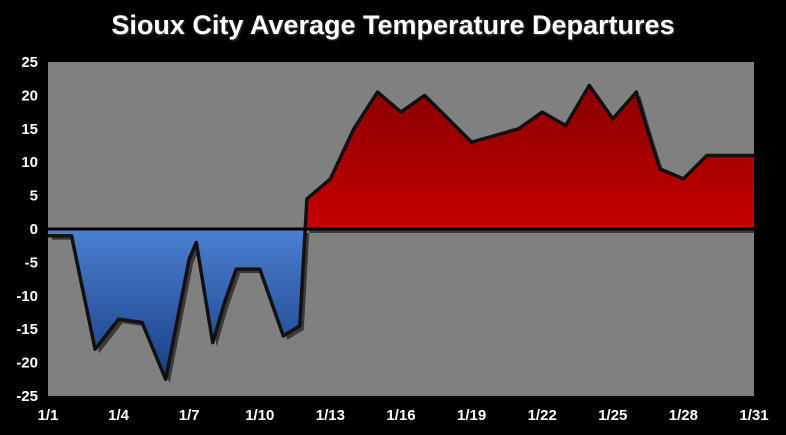 The width and height of the screenshot is (786, 435). I want to click on x-tick-label: 1/13, so click(330, 415).